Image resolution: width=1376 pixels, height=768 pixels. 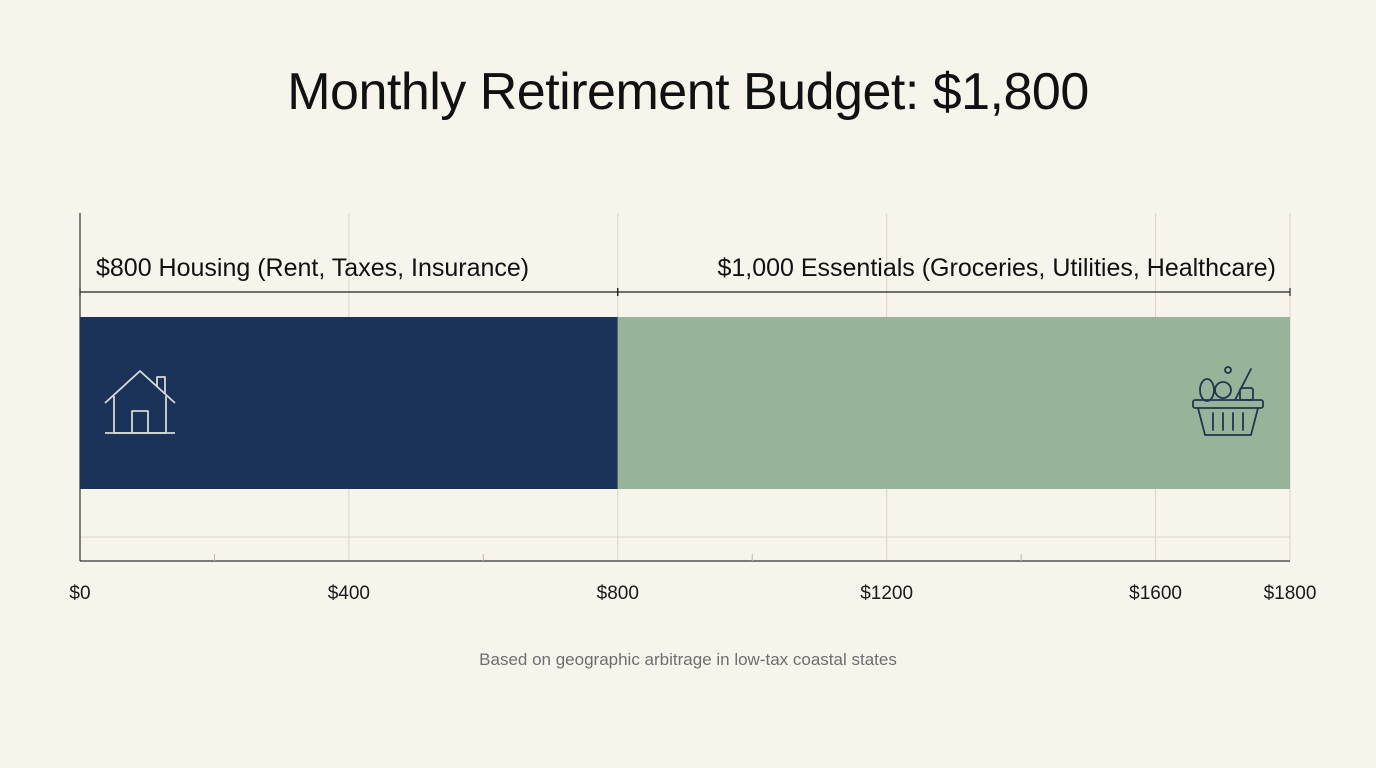 I want to click on bar-segment-essentials, so click(x=953, y=403).